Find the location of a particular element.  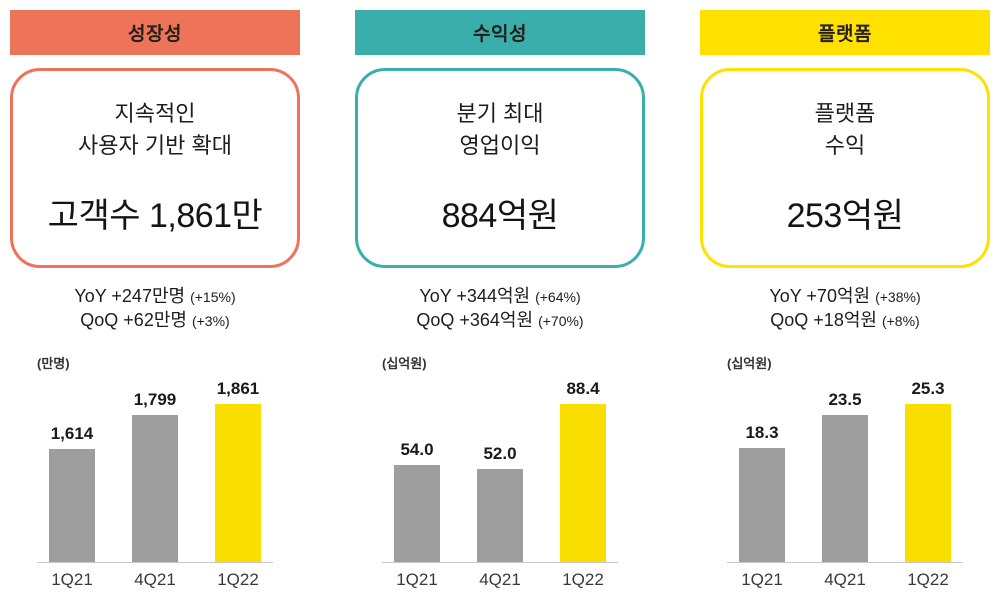

platform-revenue-chart-x-axis: 1Q21 4Q21 1Q22 is located at coordinates (845, 580).